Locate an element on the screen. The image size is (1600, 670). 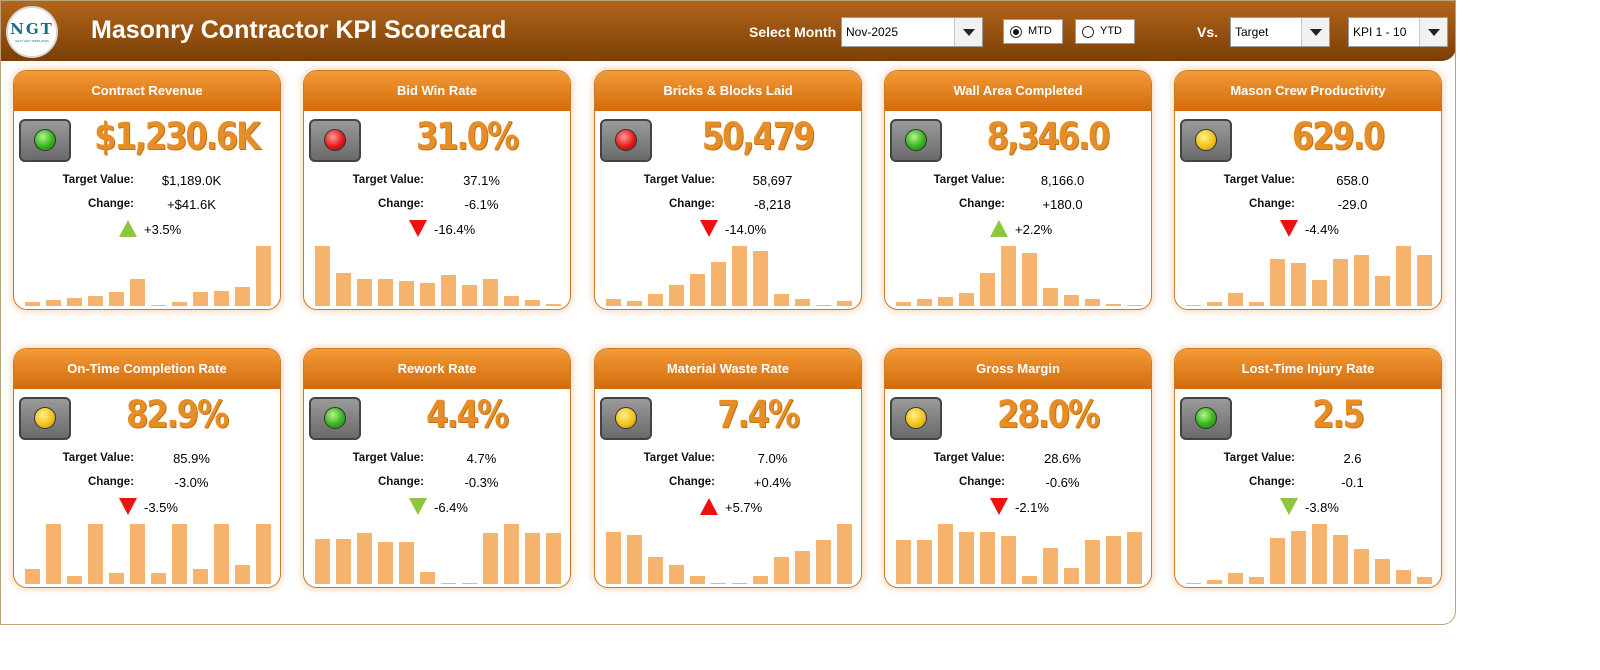
target-value: 85.9% is located at coordinates (191, 458).